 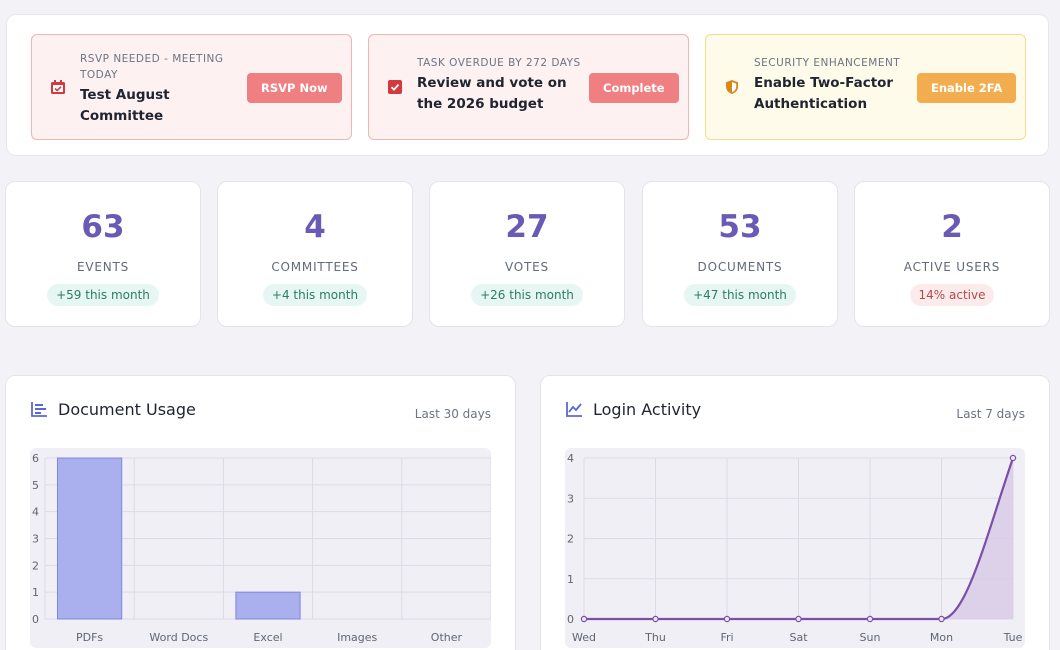 I want to click on stat-label: VOTES, so click(x=527, y=267).